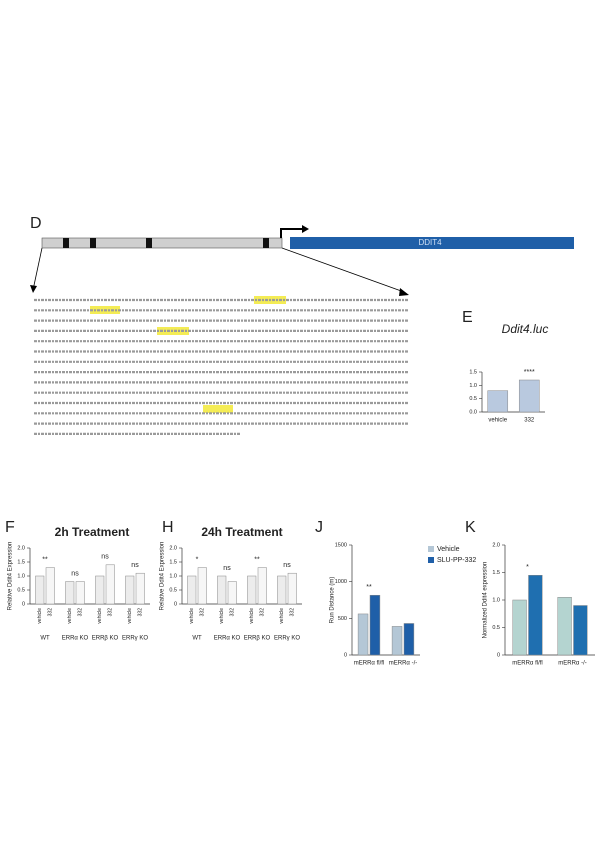 The width and height of the screenshot is (600, 853). Describe the element at coordinates (448, 549) in the screenshot. I see `legend-label: Vehicle` at that location.